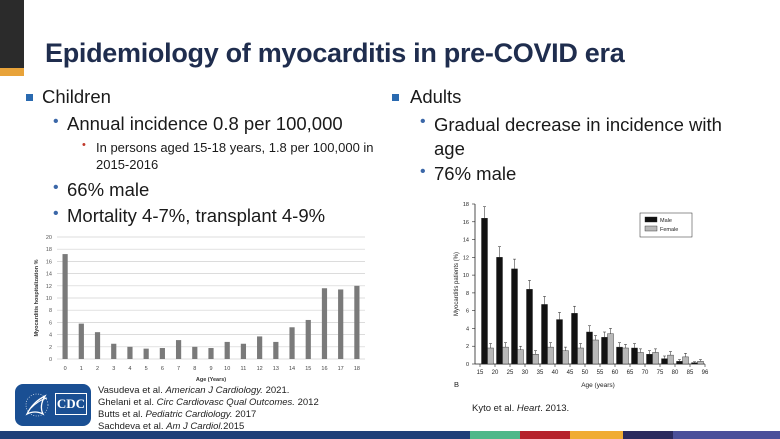  What do you see at coordinates (178, 369) in the screenshot?
I see `x-tick-label: 7` at bounding box center [178, 369].